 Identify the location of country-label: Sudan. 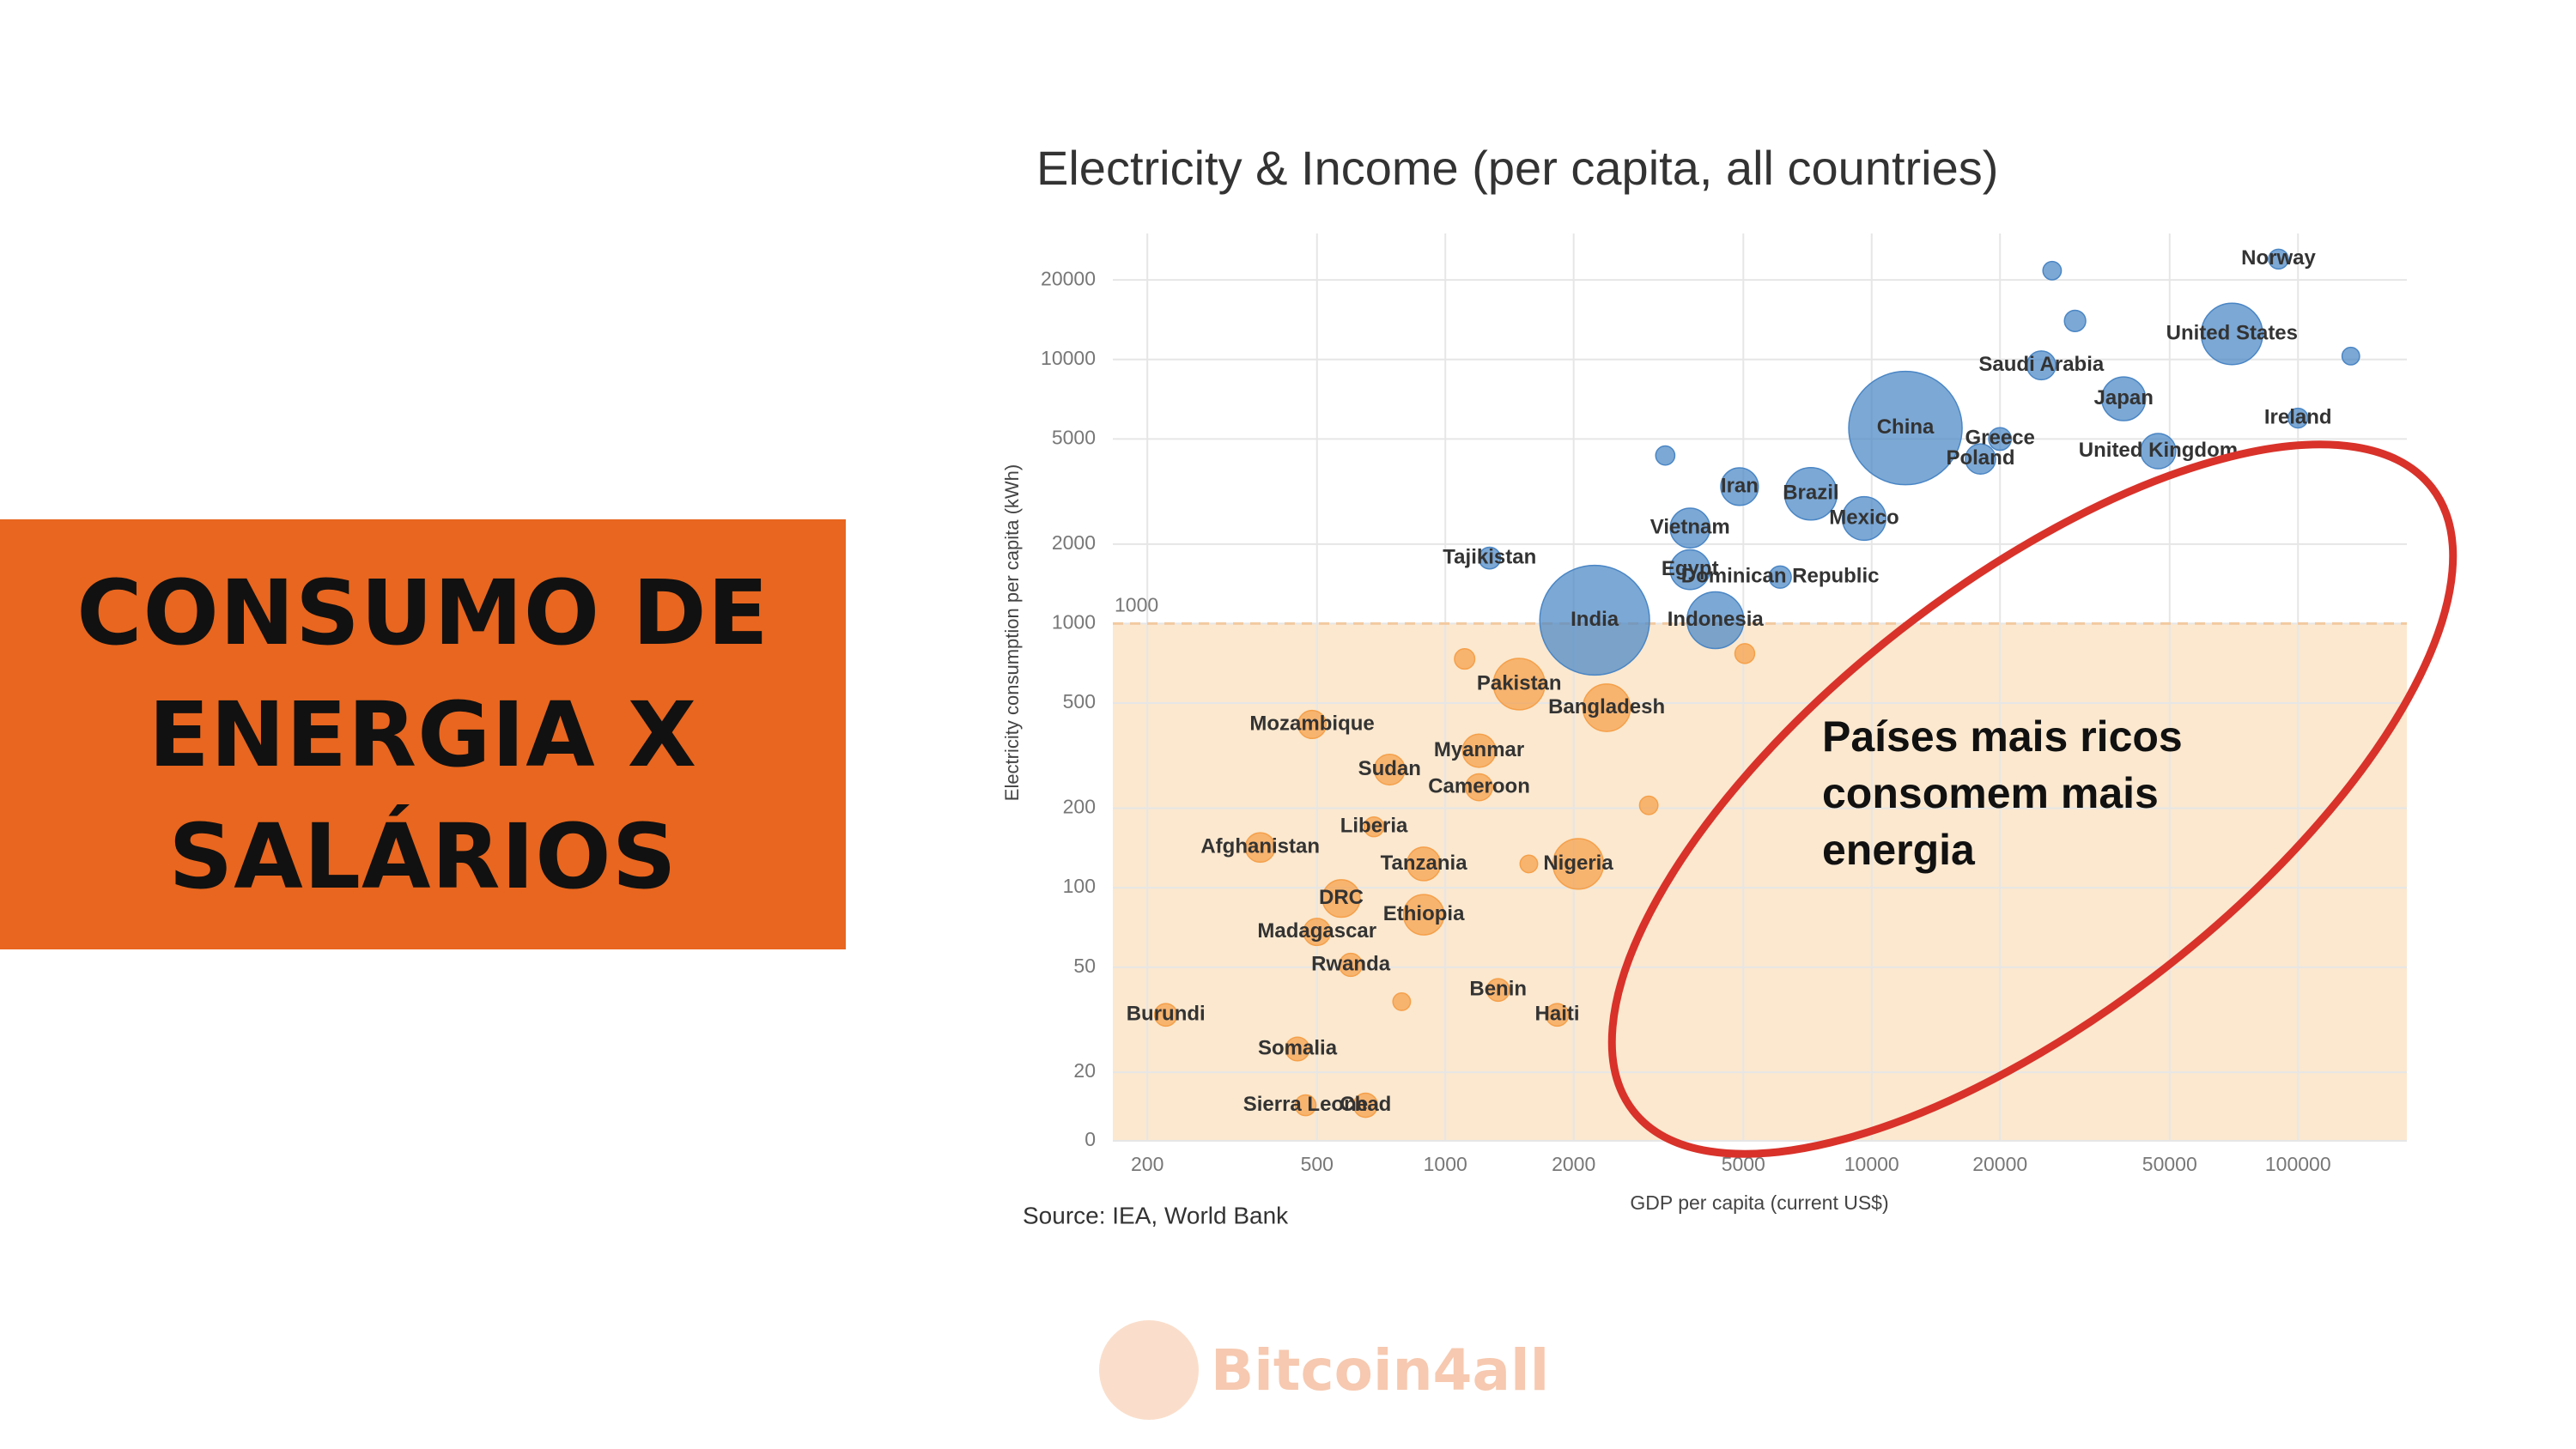
(1389, 768).